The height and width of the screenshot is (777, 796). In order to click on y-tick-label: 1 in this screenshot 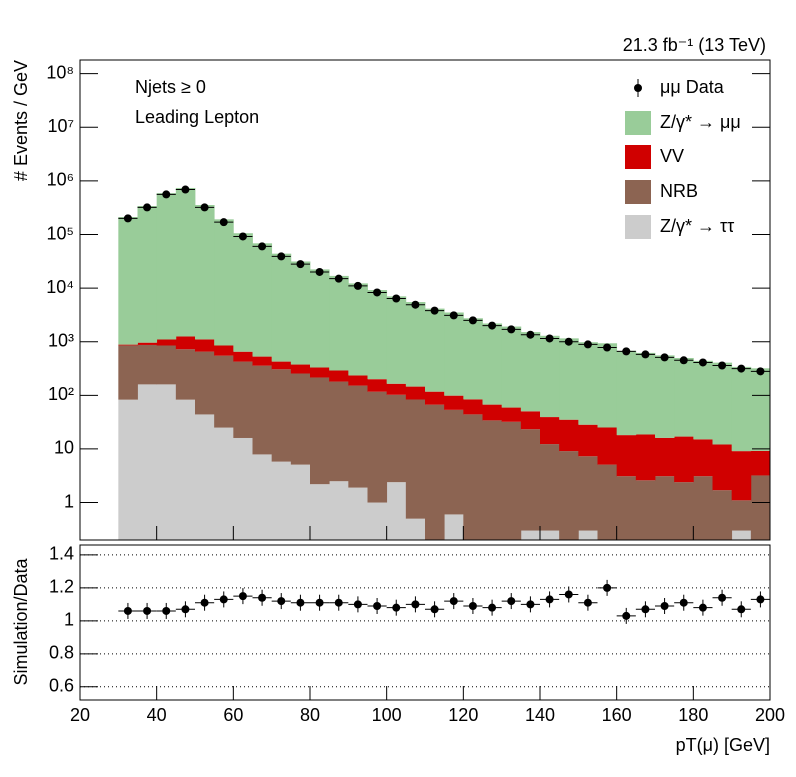, I will do `click(69, 620)`.